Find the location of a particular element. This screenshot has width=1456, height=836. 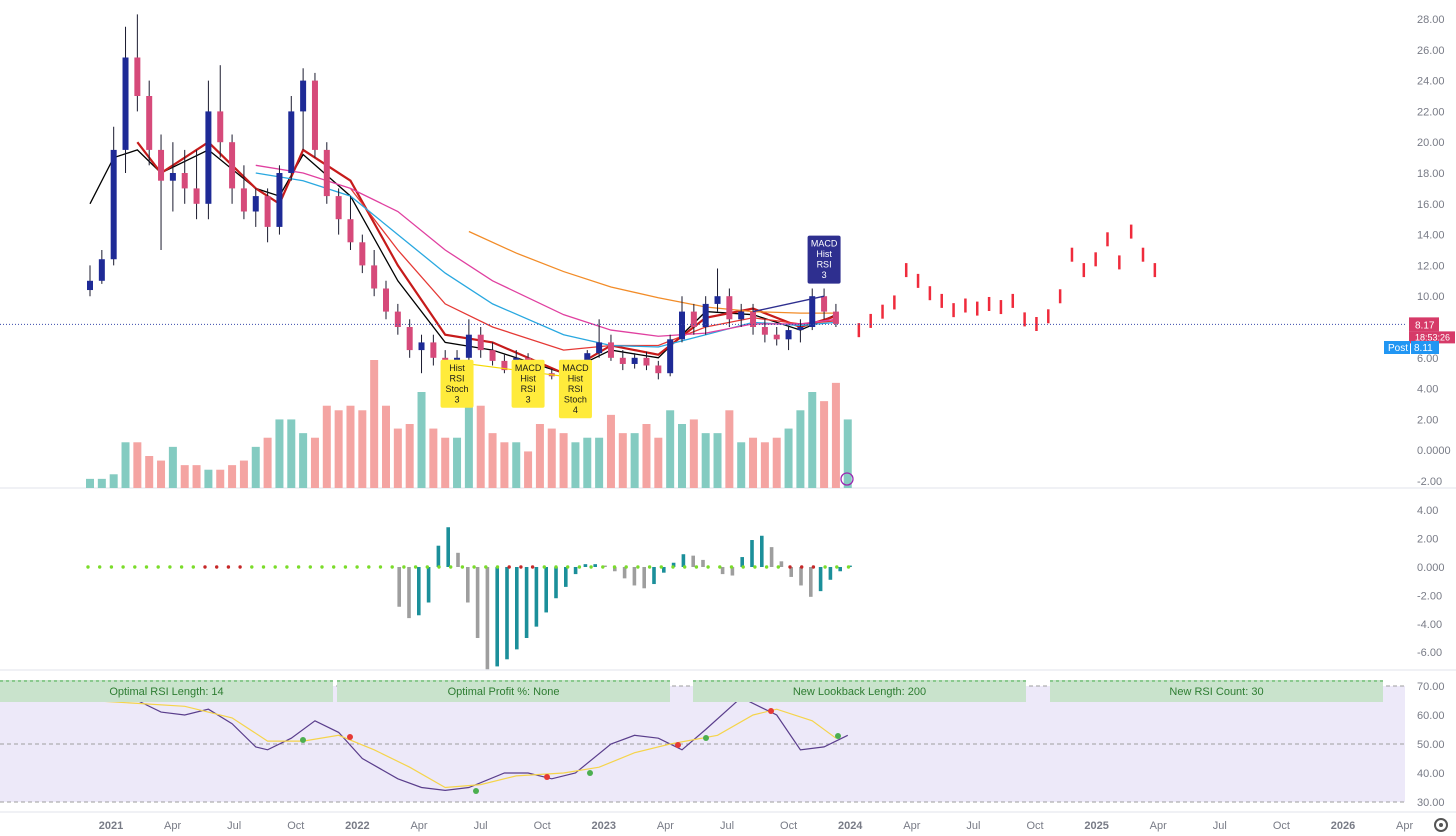

moving-average-line is located at coordinates (486, 257).